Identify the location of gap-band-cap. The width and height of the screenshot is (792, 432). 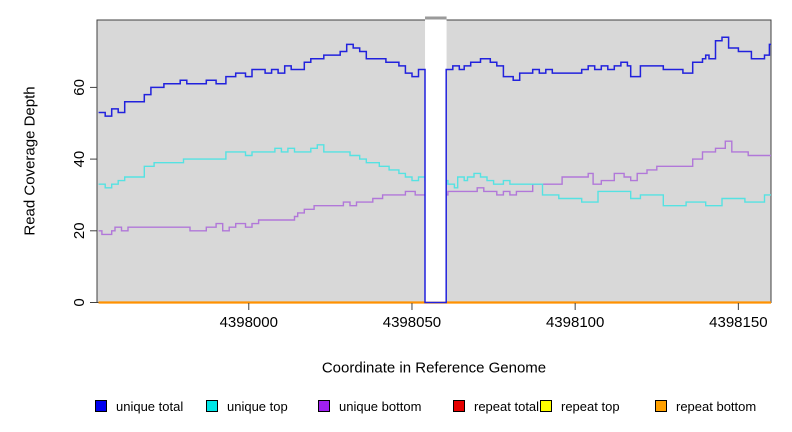
(436, 18).